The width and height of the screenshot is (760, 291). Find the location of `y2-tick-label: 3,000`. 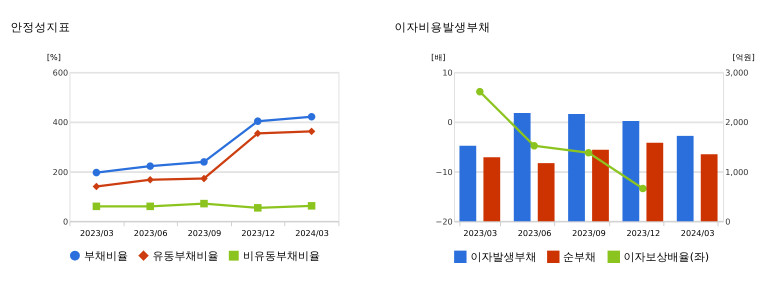

y2-tick-label: 3,000 is located at coordinates (736, 72).